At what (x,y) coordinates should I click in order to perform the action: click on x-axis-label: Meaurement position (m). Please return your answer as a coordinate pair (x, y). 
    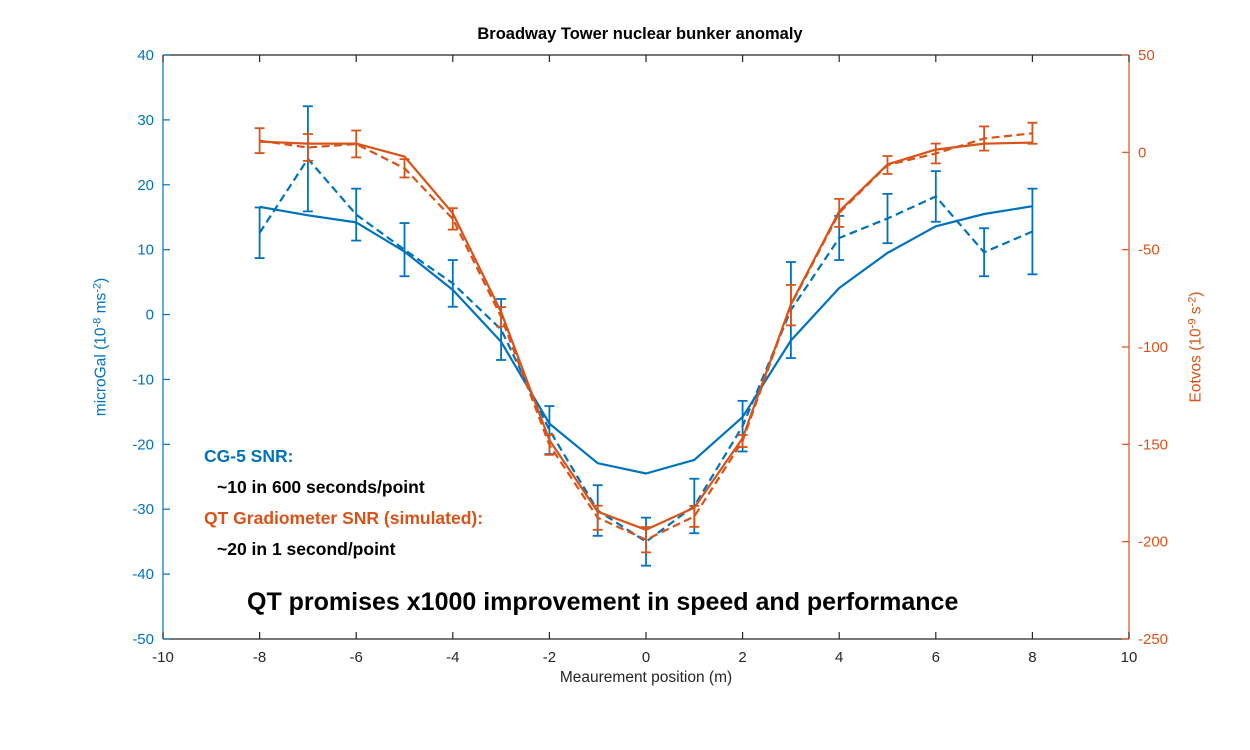
    Looking at the image, I should click on (646, 677).